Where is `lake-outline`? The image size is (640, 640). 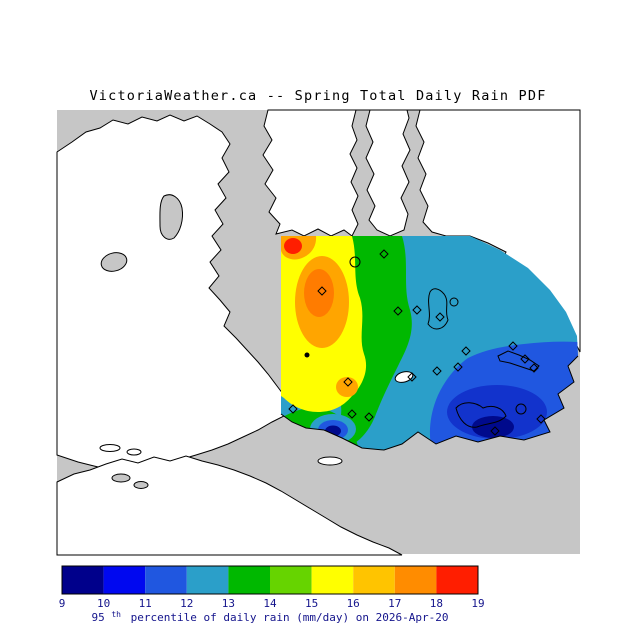
lake-outline is located at coordinates (355, 262).